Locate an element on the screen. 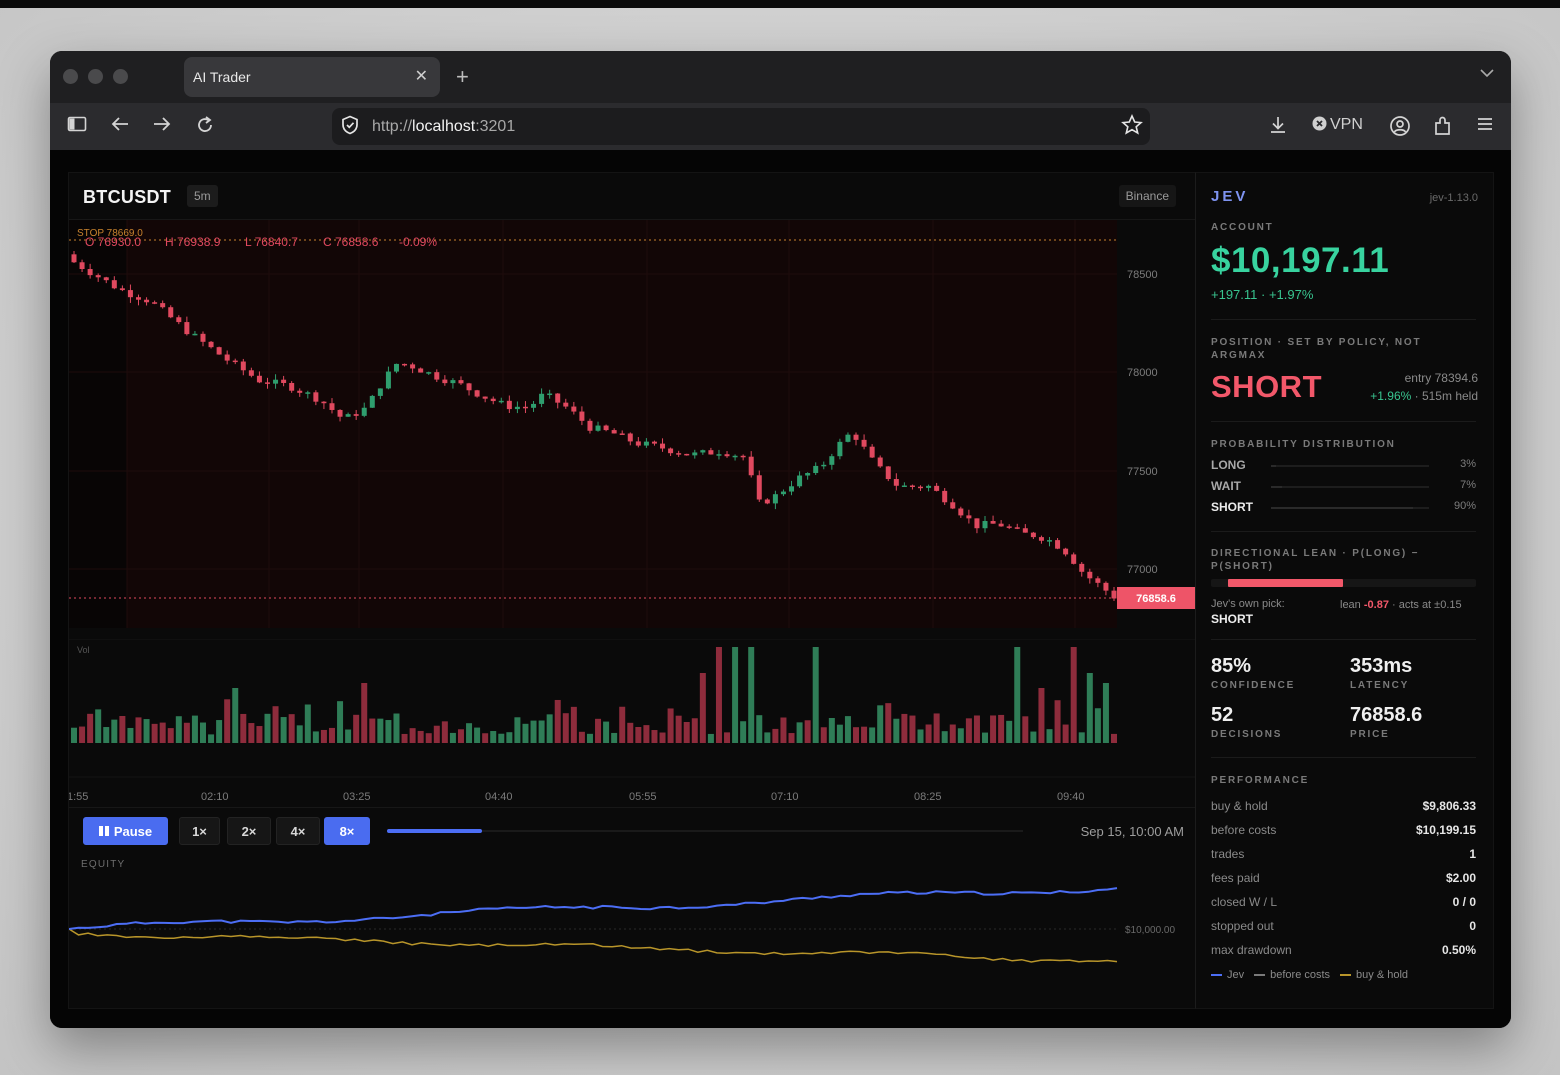 The width and height of the screenshot is (1560, 1075). lean-label: DIRECTIONAL LEAN · P(LONG) − P(SHORT) is located at coordinates (1315, 560).